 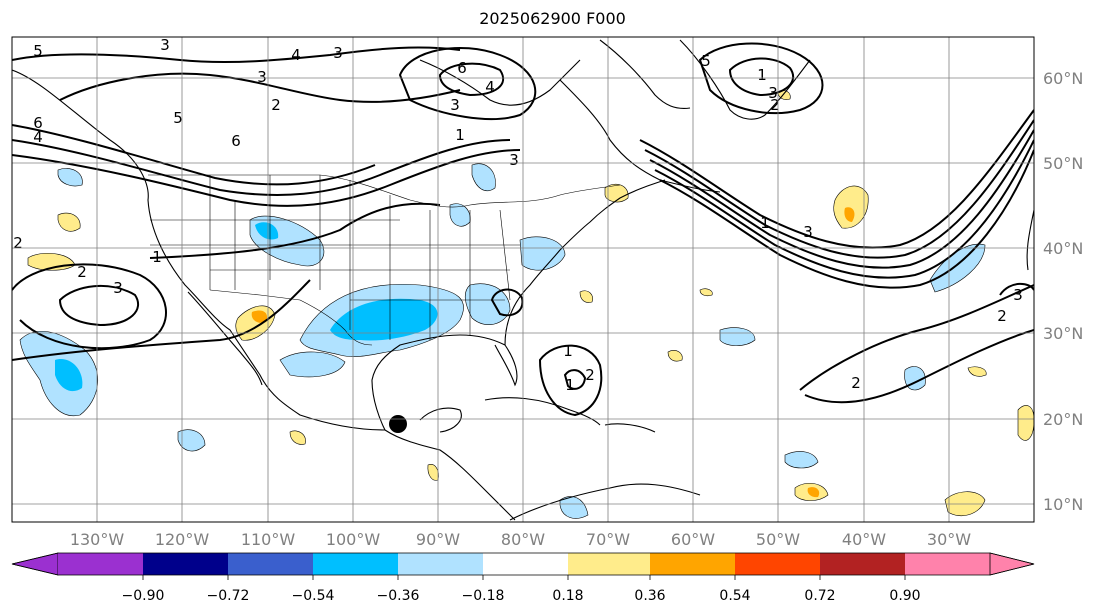 I want to click on coast-greenland, so click(x=745, y=79).